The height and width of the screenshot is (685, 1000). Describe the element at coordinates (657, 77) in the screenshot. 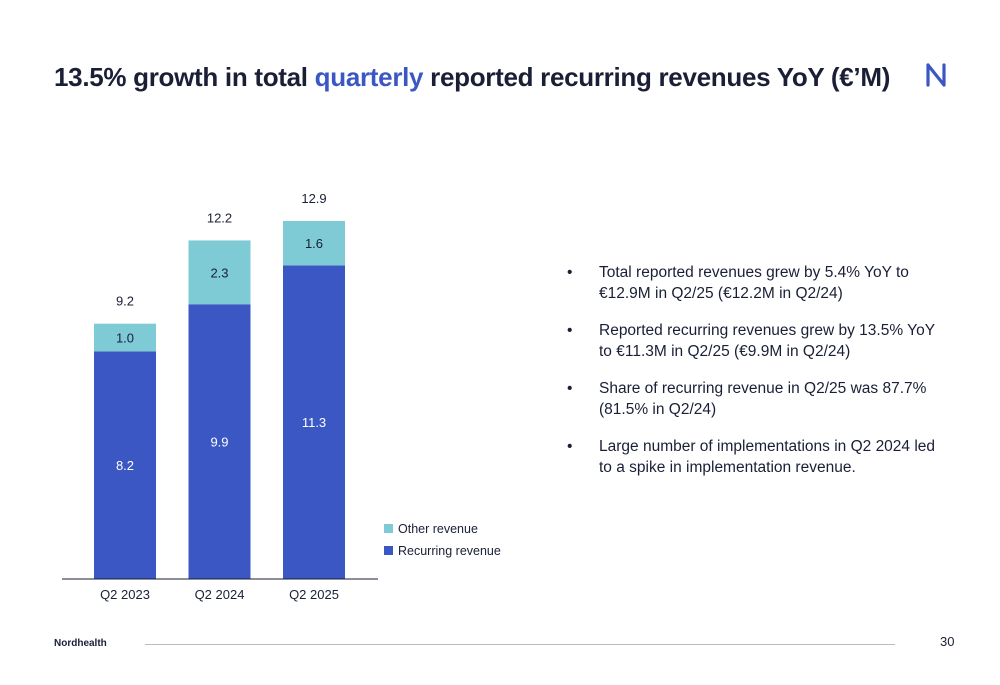

I see `title-part-2: reported recurring revenues YoY (€’M)` at that location.